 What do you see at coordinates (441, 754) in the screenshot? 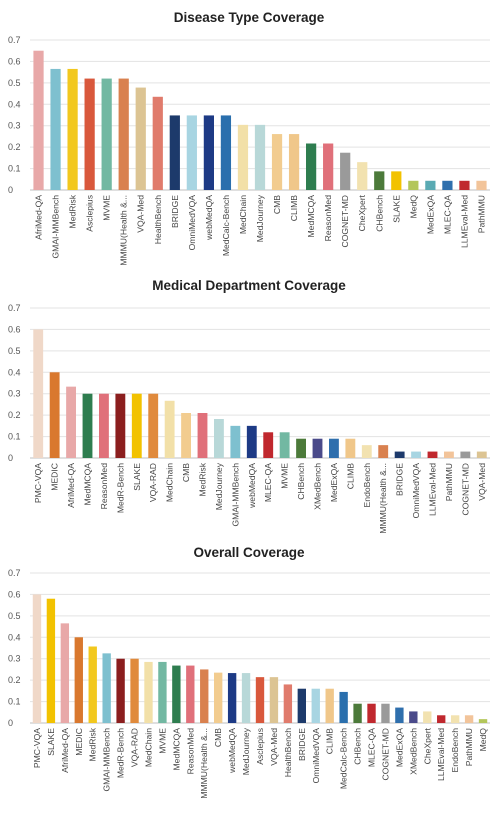
I see `x-tick-label: LLMEval-Med` at bounding box center [441, 754].